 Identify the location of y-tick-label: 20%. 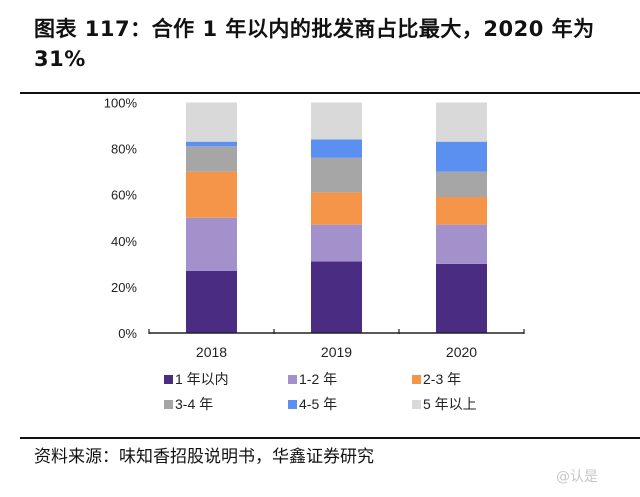
(124, 287).